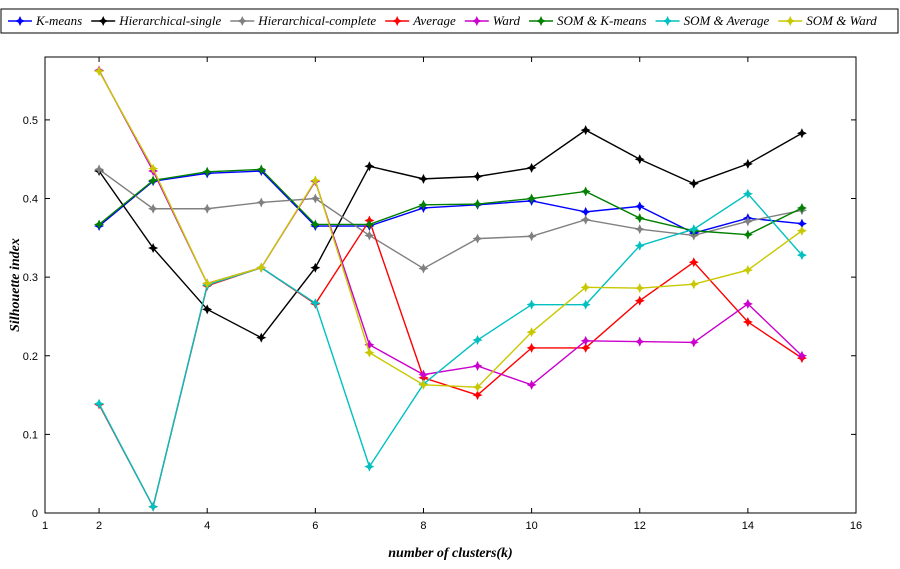  I want to click on y-tick-label: 0, so click(35, 514).